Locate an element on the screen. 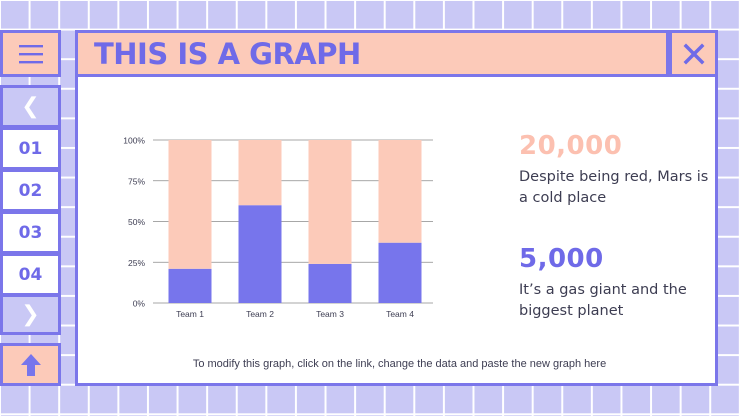  y-tick-label: 25% is located at coordinates (136, 263).